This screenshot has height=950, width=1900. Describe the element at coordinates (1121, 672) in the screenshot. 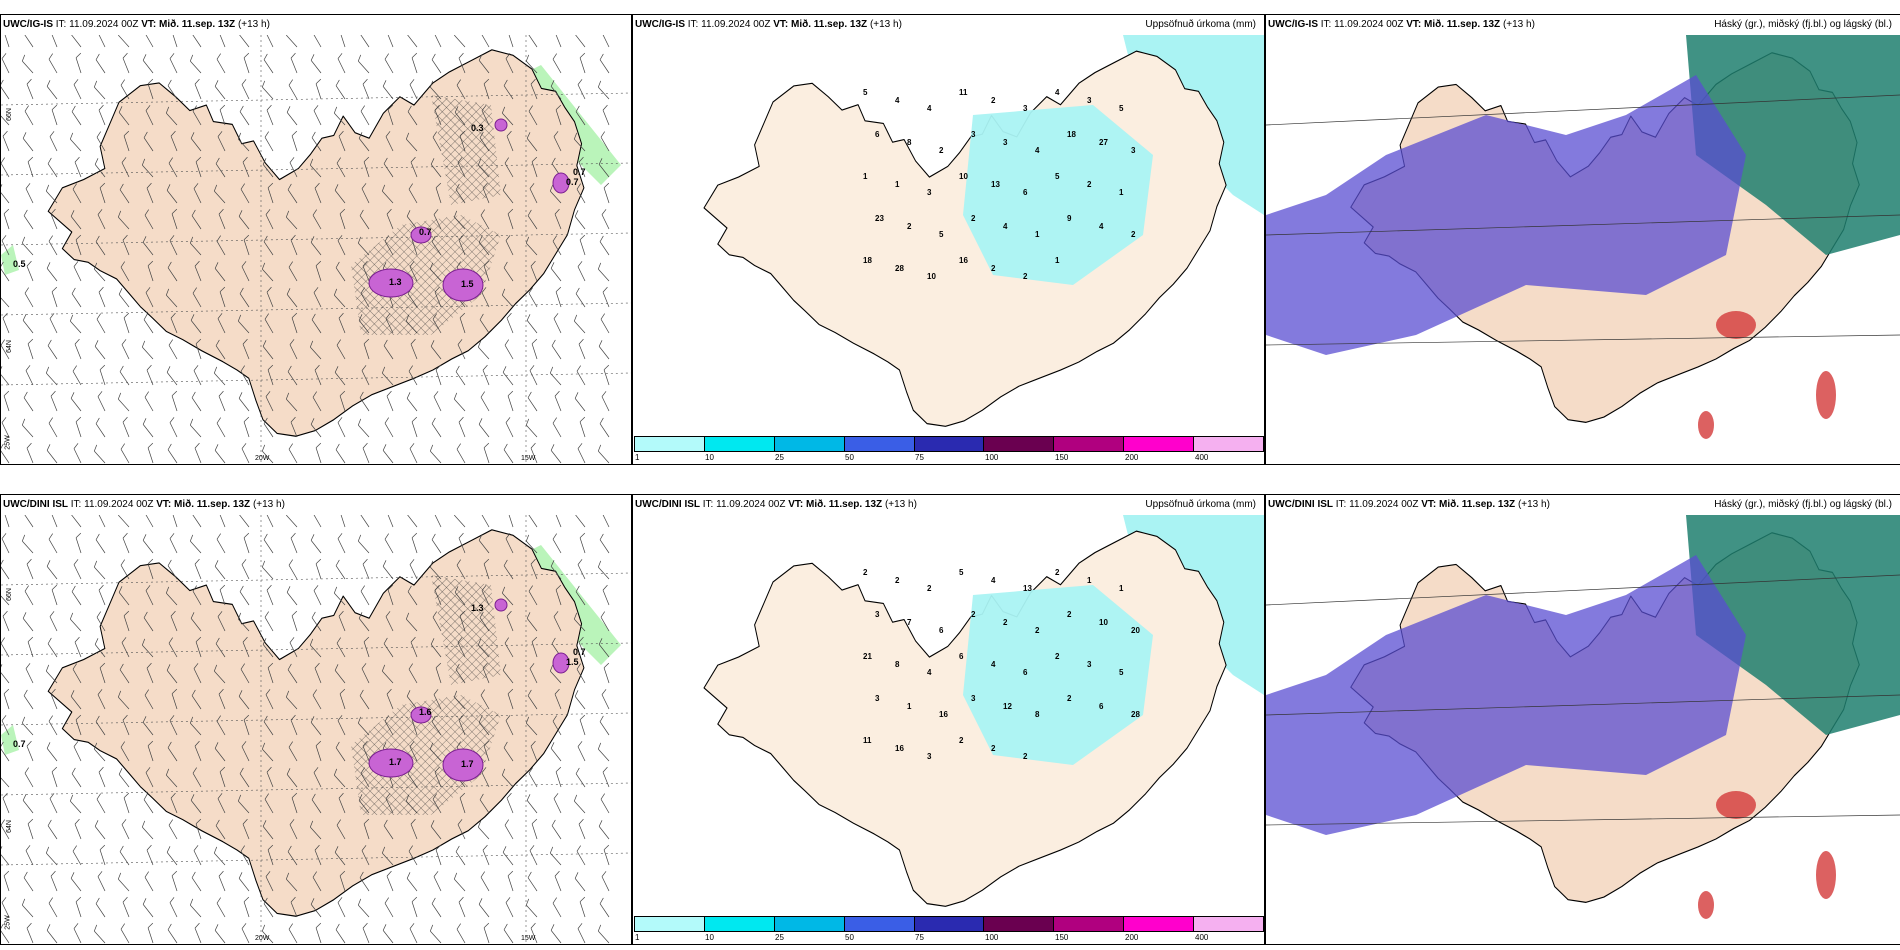

I see `precip-value-label: 5` at that location.